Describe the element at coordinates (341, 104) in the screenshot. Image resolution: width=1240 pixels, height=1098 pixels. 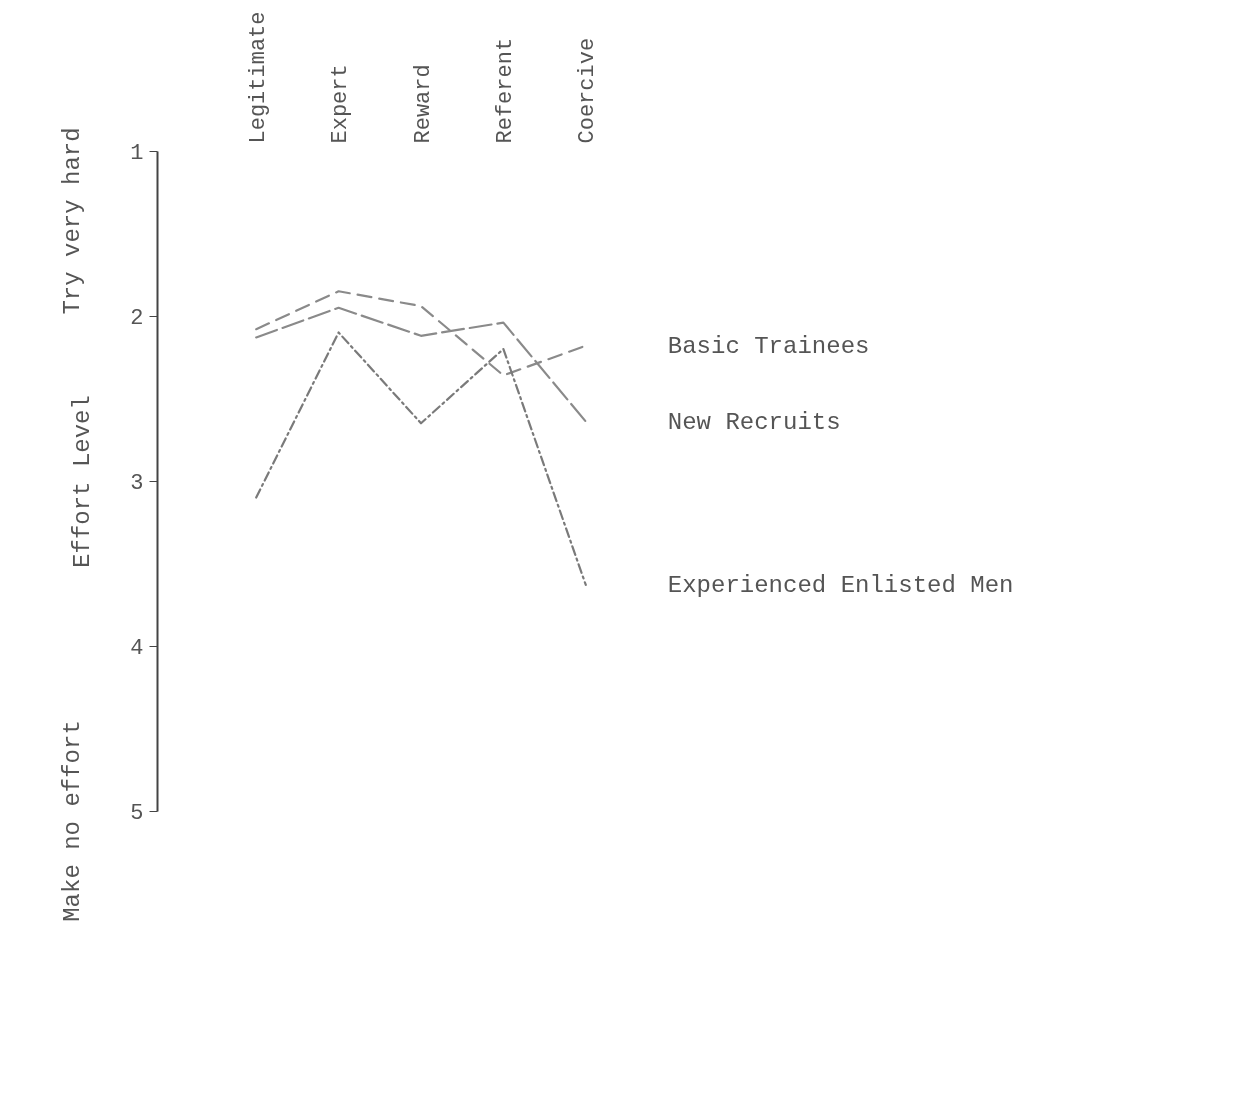
I see `x-tick-label: Expert` at that location.